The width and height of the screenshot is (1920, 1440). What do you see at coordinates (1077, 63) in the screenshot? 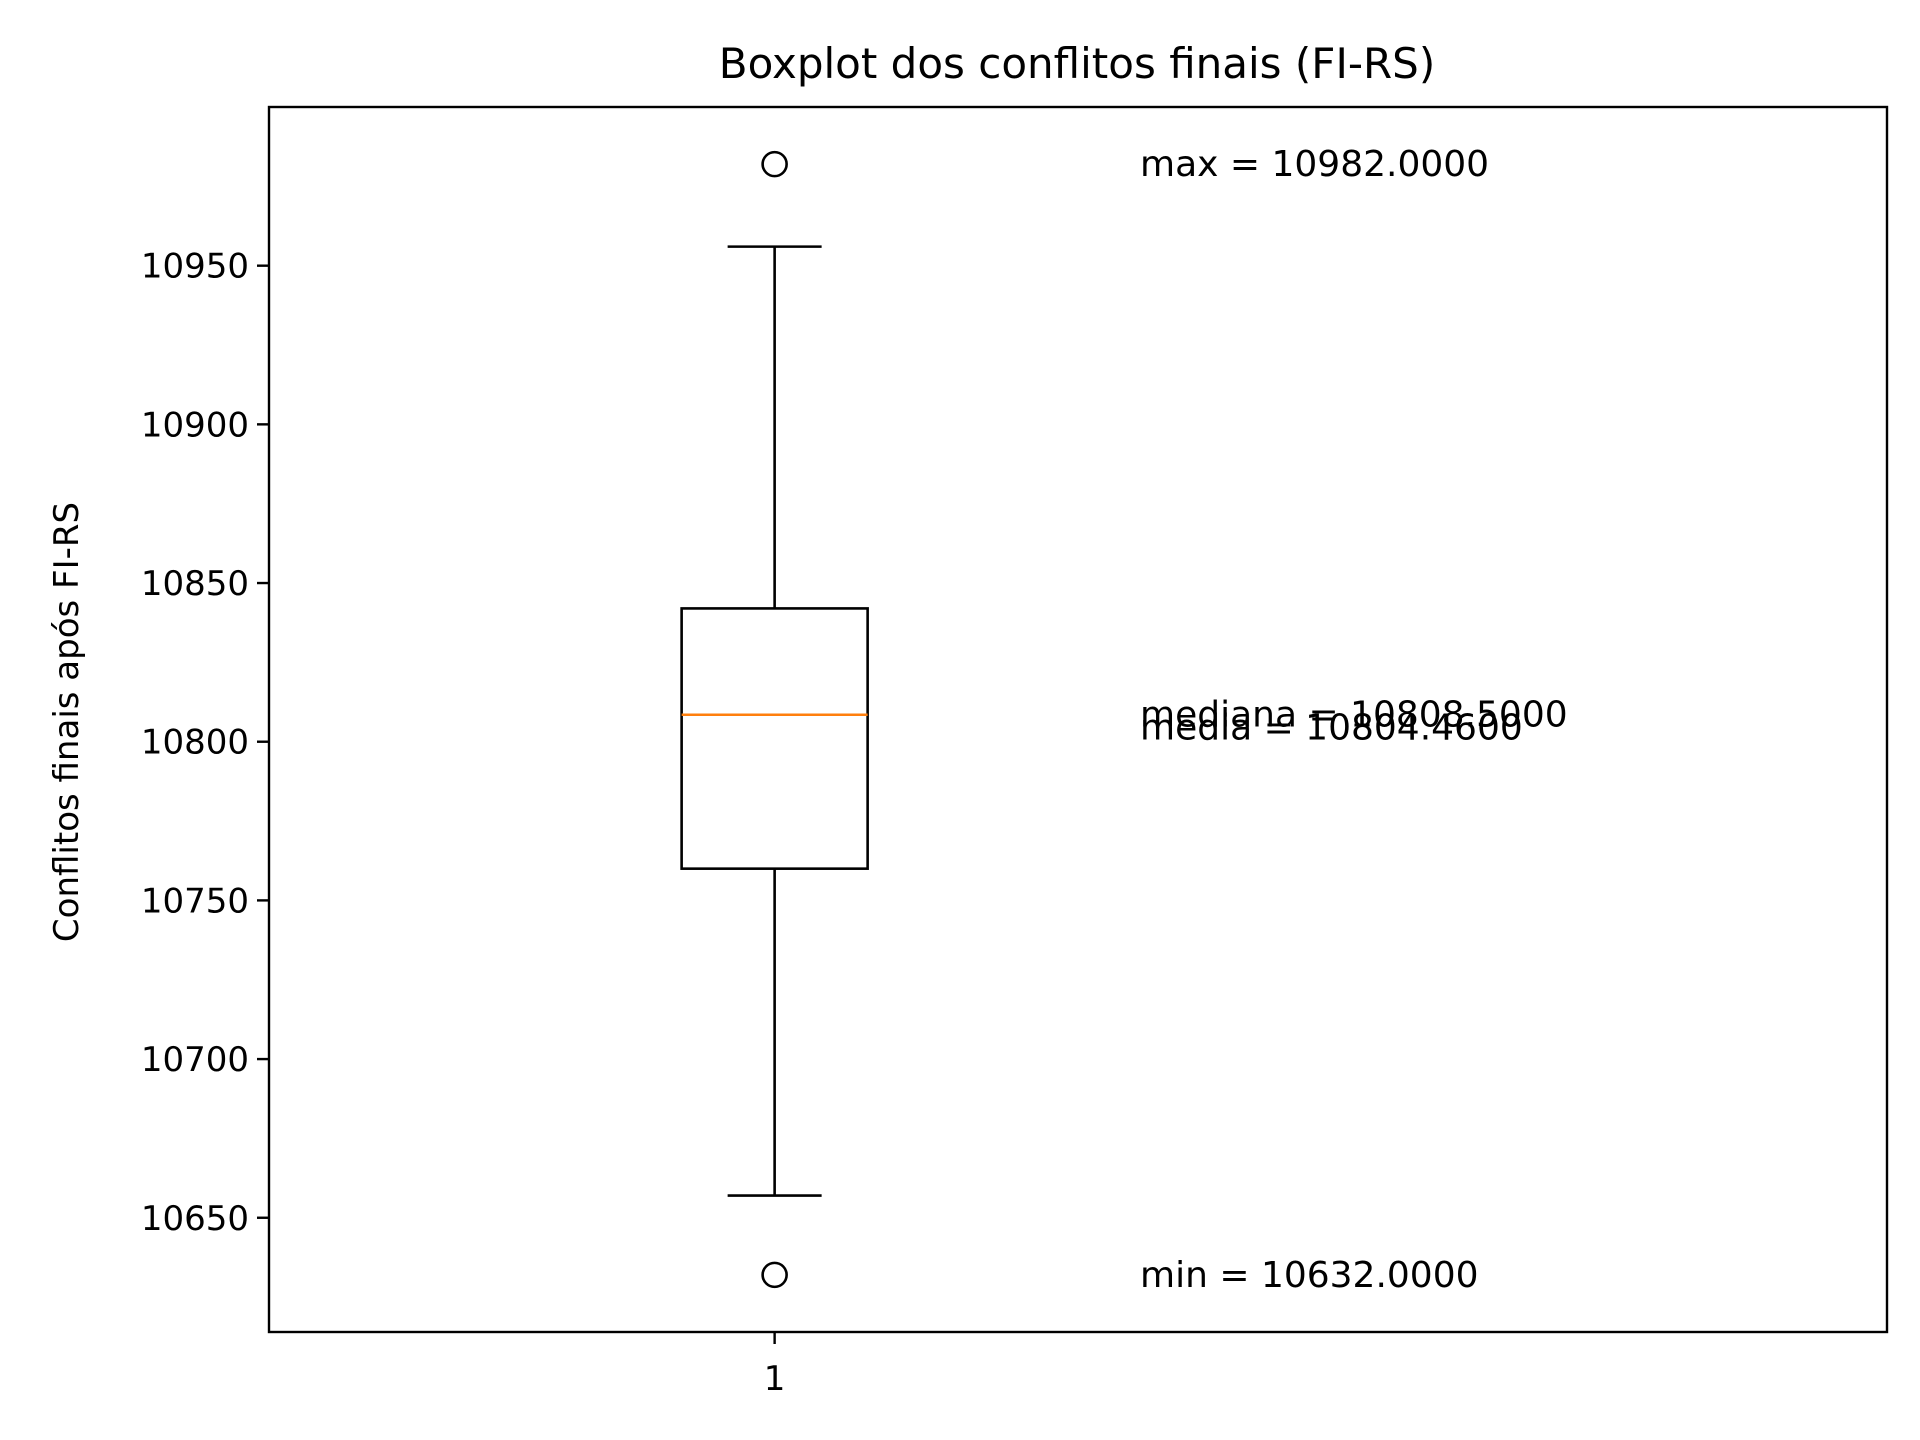
I see `chart-title: Boxplot dos conflitos finais (FI-RS)` at bounding box center [1077, 63].